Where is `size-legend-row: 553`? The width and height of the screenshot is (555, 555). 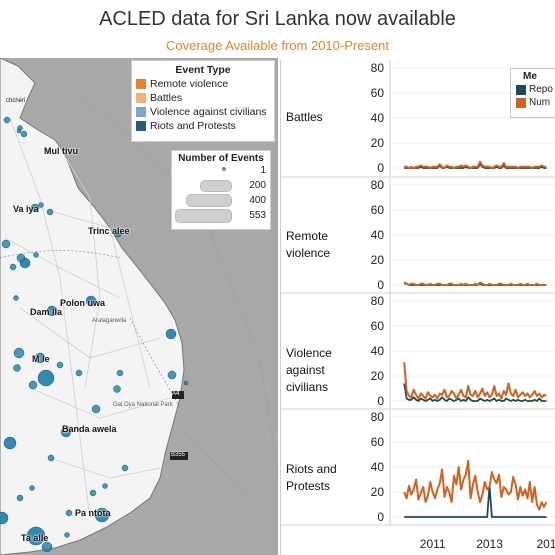 size-legend-row: 553 is located at coordinates (221, 216).